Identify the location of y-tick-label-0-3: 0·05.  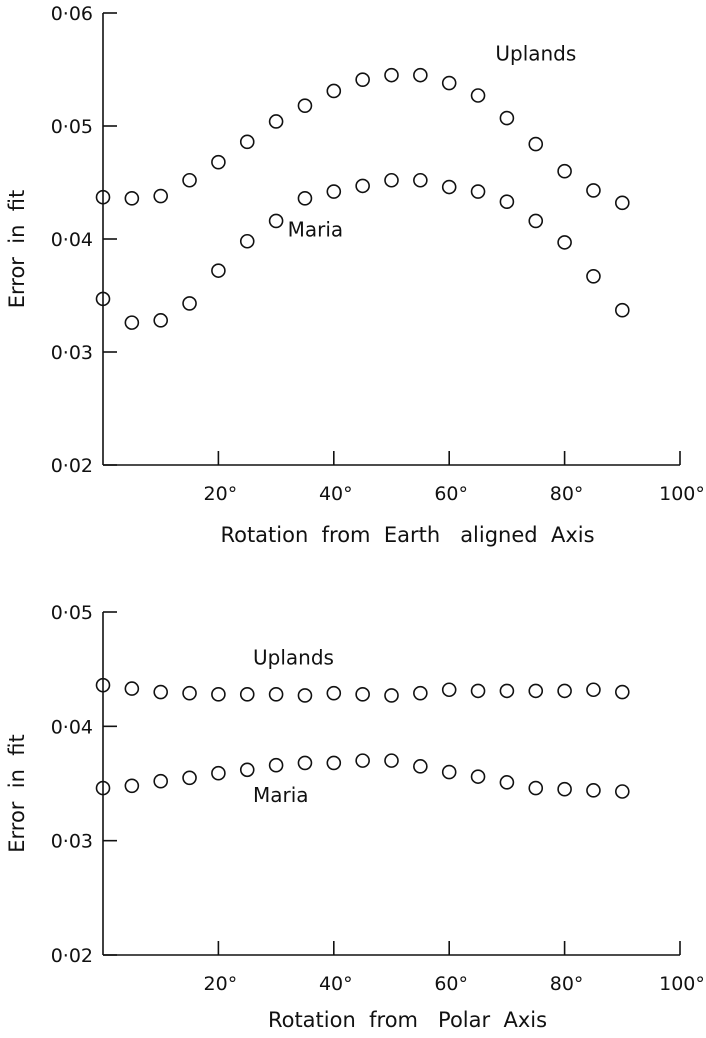
(72, 127).